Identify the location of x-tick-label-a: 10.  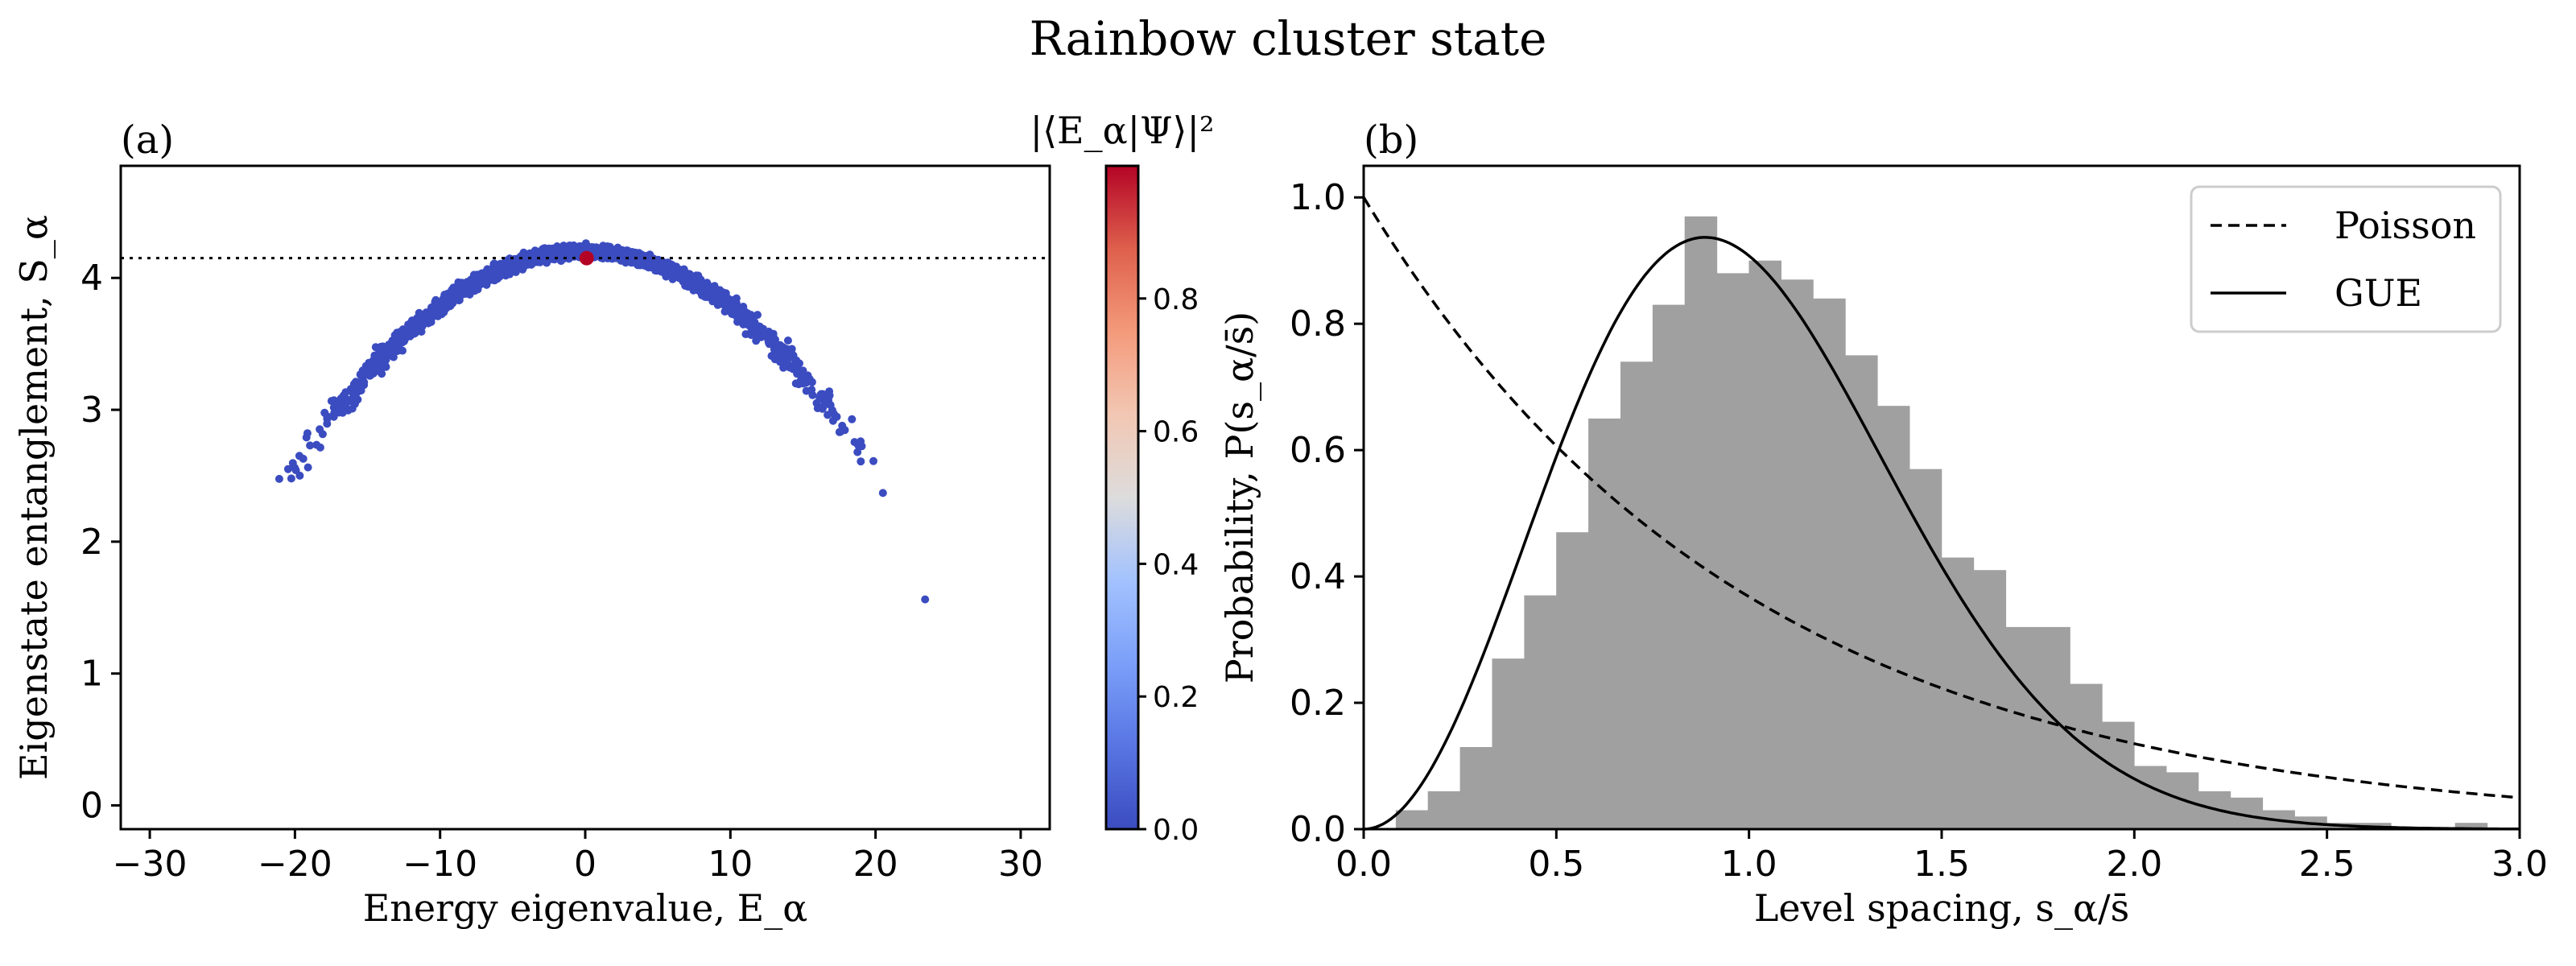
(730, 864).